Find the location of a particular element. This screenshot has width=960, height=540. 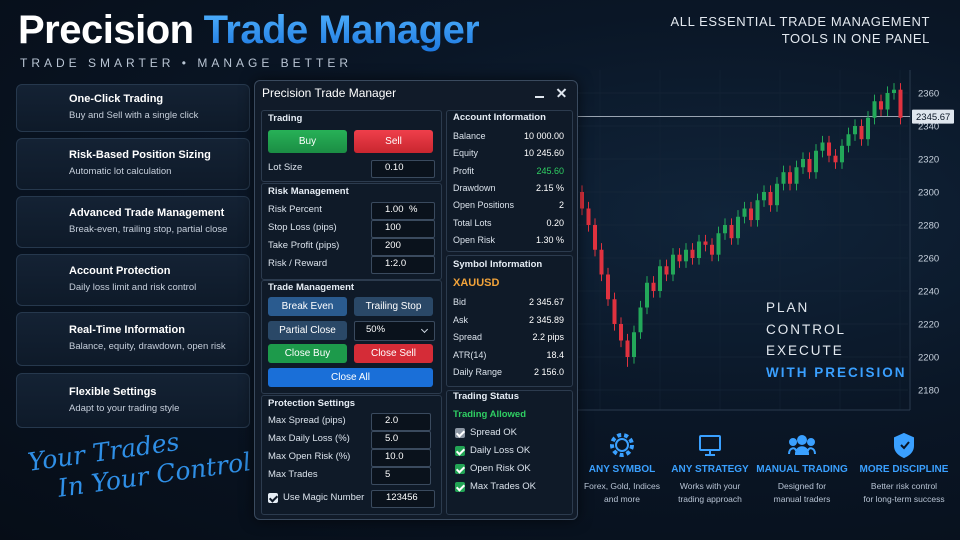

field-label: Lot Size is located at coordinates (285, 167).